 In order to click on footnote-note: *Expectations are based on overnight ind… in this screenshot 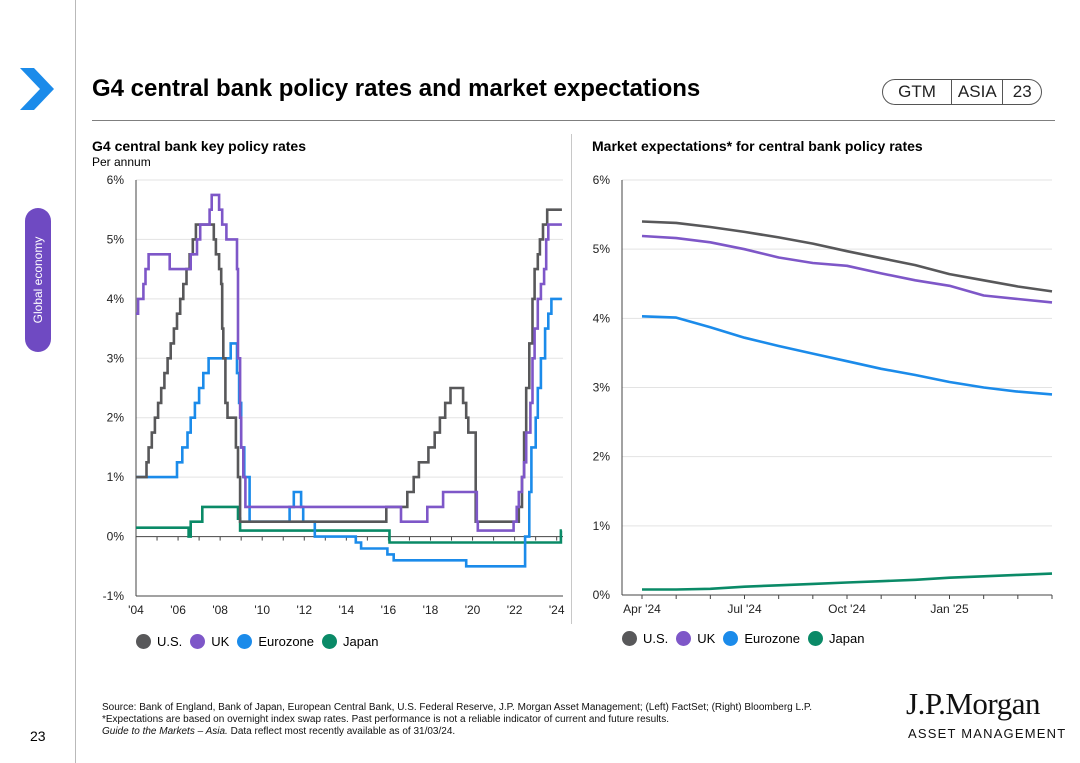, I will do `click(385, 719)`.